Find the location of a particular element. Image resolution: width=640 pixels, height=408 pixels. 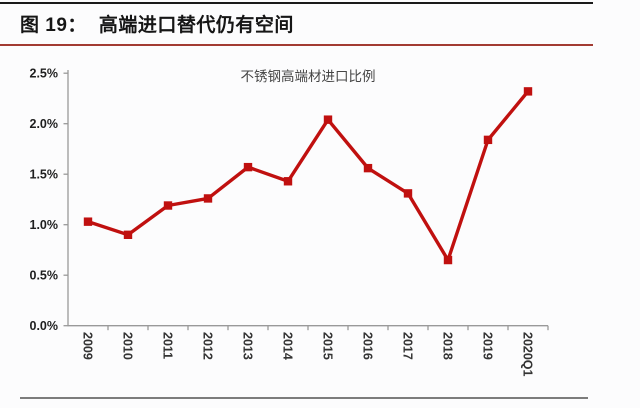

figure-number: 图 19： is located at coordinates (53, 25).